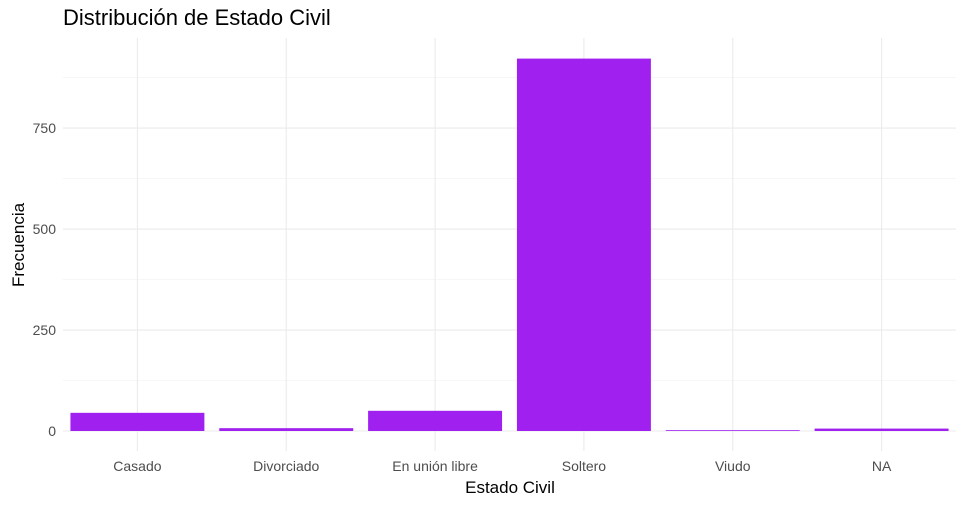 The image size is (966, 505). Describe the element at coordinates (45, 229) in the screenshot. I see `y-tick-label: 500` at that location.